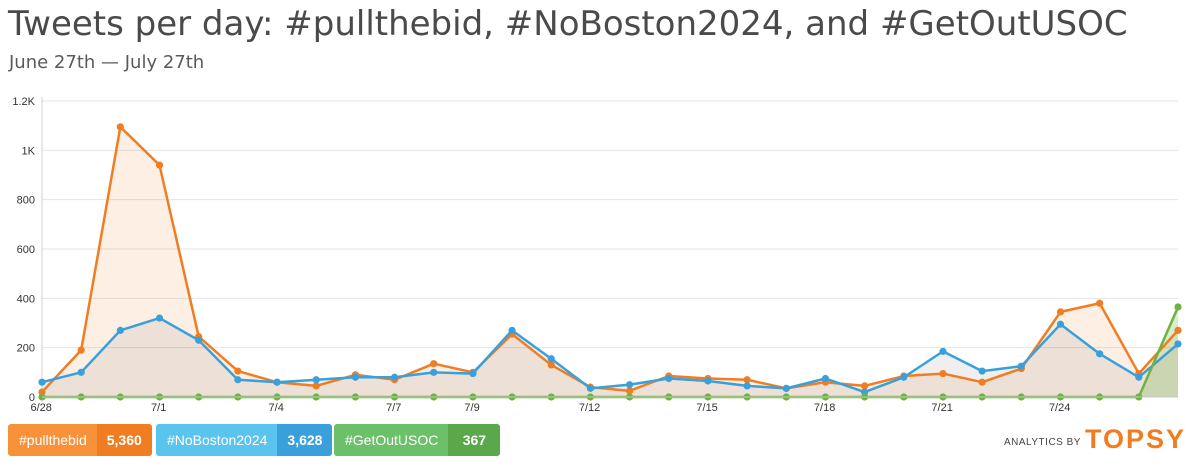 This screenshot has height=475, width=1200. I want to click on x-tick-label: 7/7, so click(393, 408).